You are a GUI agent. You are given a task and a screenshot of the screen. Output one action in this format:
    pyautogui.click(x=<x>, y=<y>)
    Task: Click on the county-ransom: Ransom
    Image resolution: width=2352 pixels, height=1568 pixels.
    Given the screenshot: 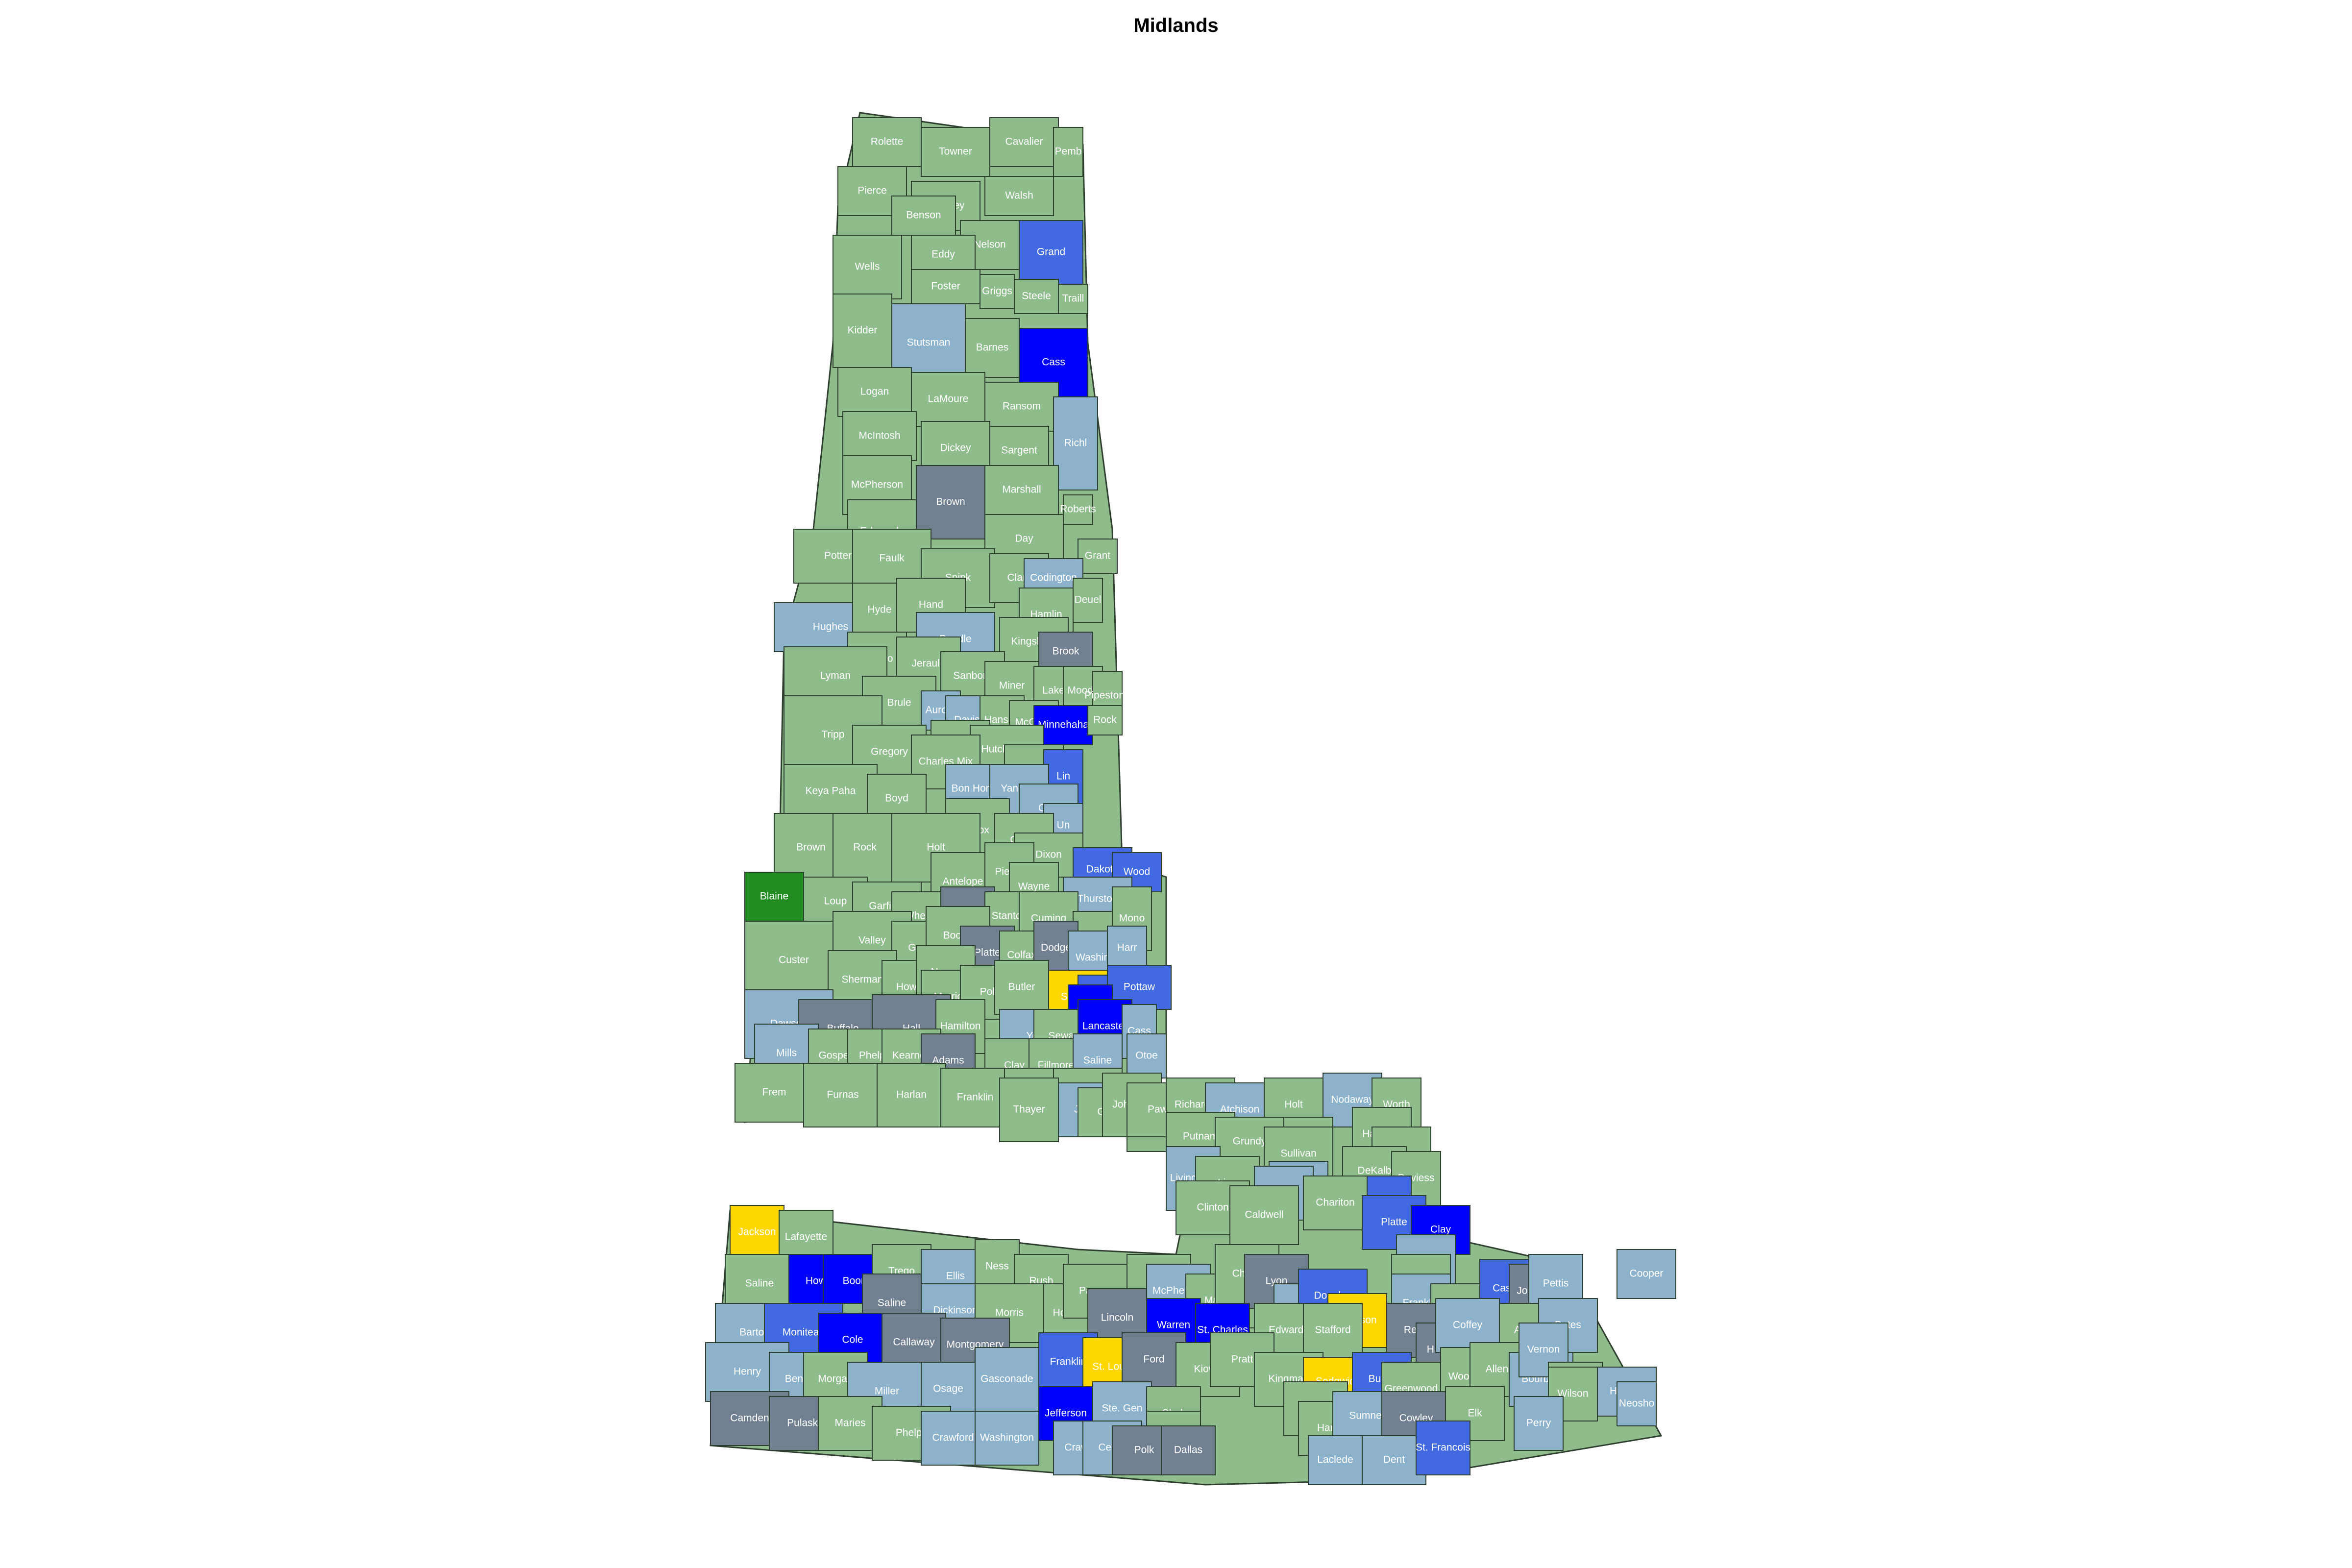 What is the action you would take?
    pyautogui.click(x=1021, y=407)
    